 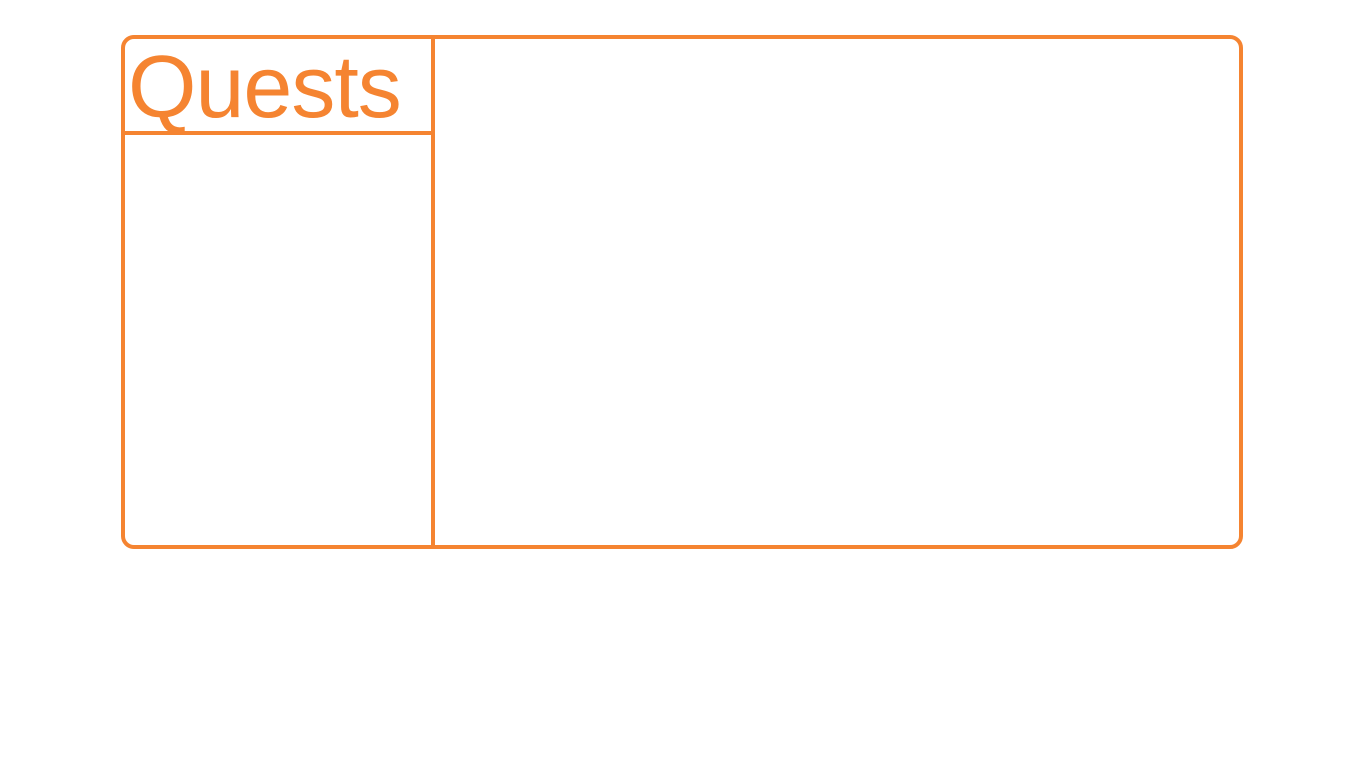 I want to click on quest-header: Quests, so click(x=278, y=87).